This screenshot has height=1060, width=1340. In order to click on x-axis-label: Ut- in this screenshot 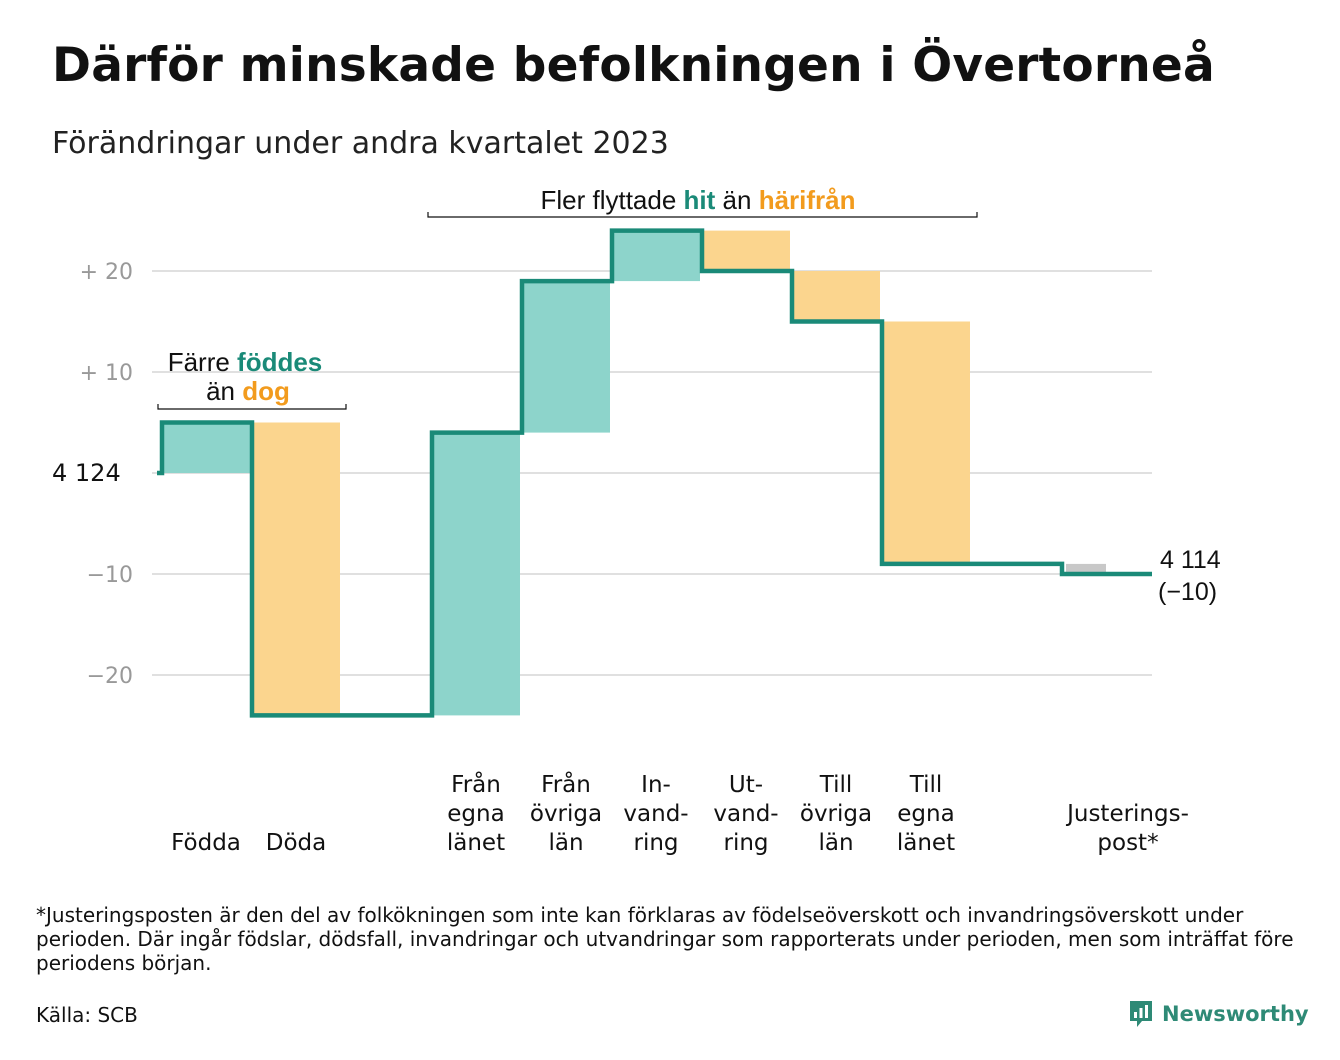, I will do `click(746, 785)`.